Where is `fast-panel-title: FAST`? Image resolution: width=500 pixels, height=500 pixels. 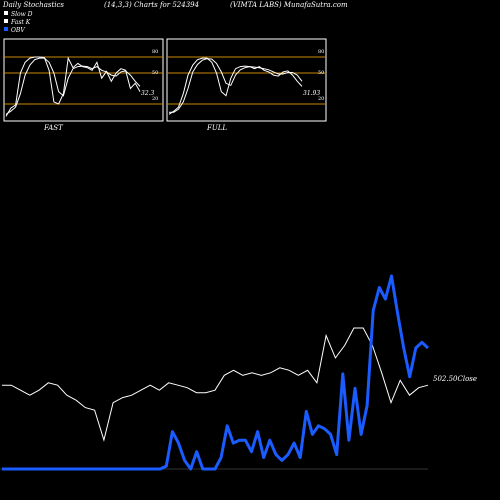
fast-panel-title: FAST is located at coordinates (53, 128).